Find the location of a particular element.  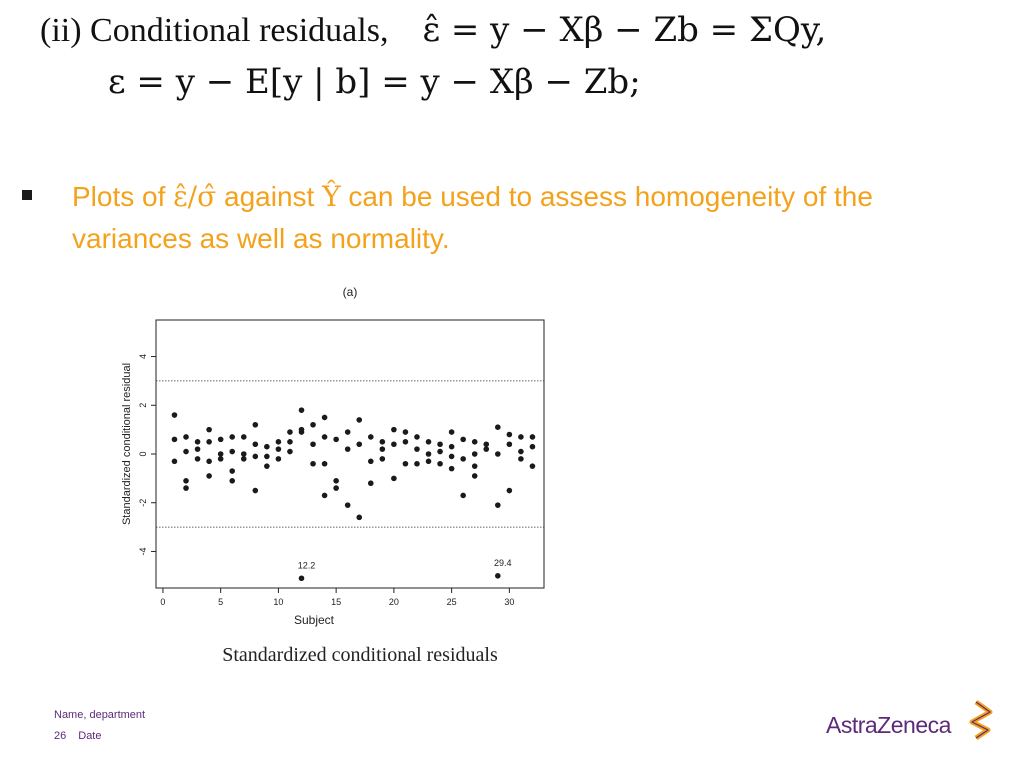

formula-math-1: ε̂ = y − Xβ − Zb = ΣQy, is located at coordinates (624, 30).